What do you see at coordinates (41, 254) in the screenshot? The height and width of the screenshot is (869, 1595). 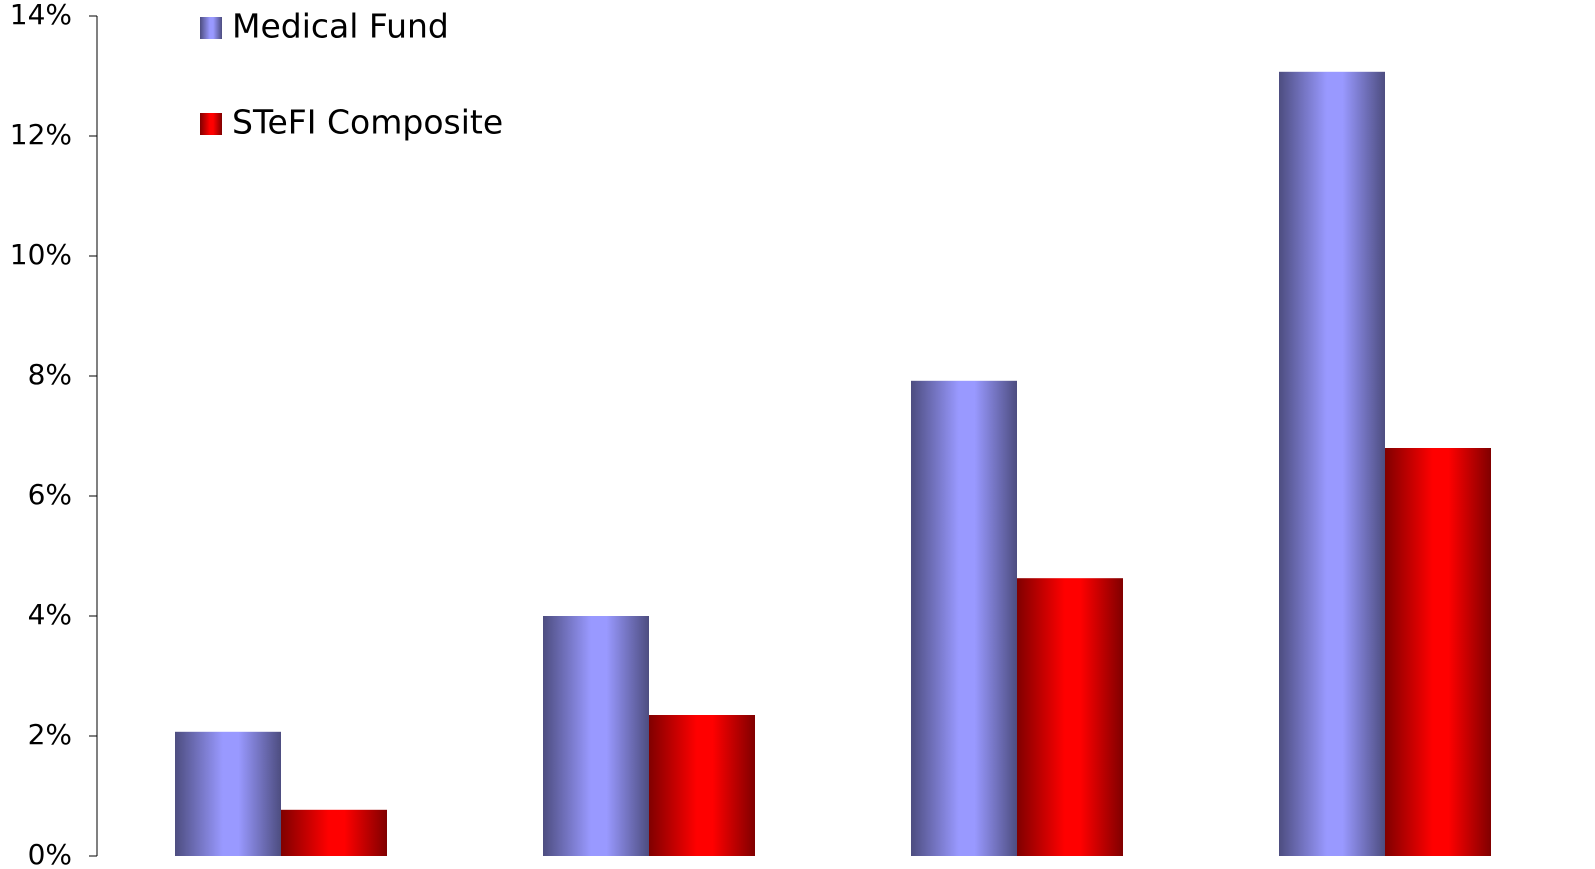 I see `y-tick-label: 10%` at bounding box center [41, 254].